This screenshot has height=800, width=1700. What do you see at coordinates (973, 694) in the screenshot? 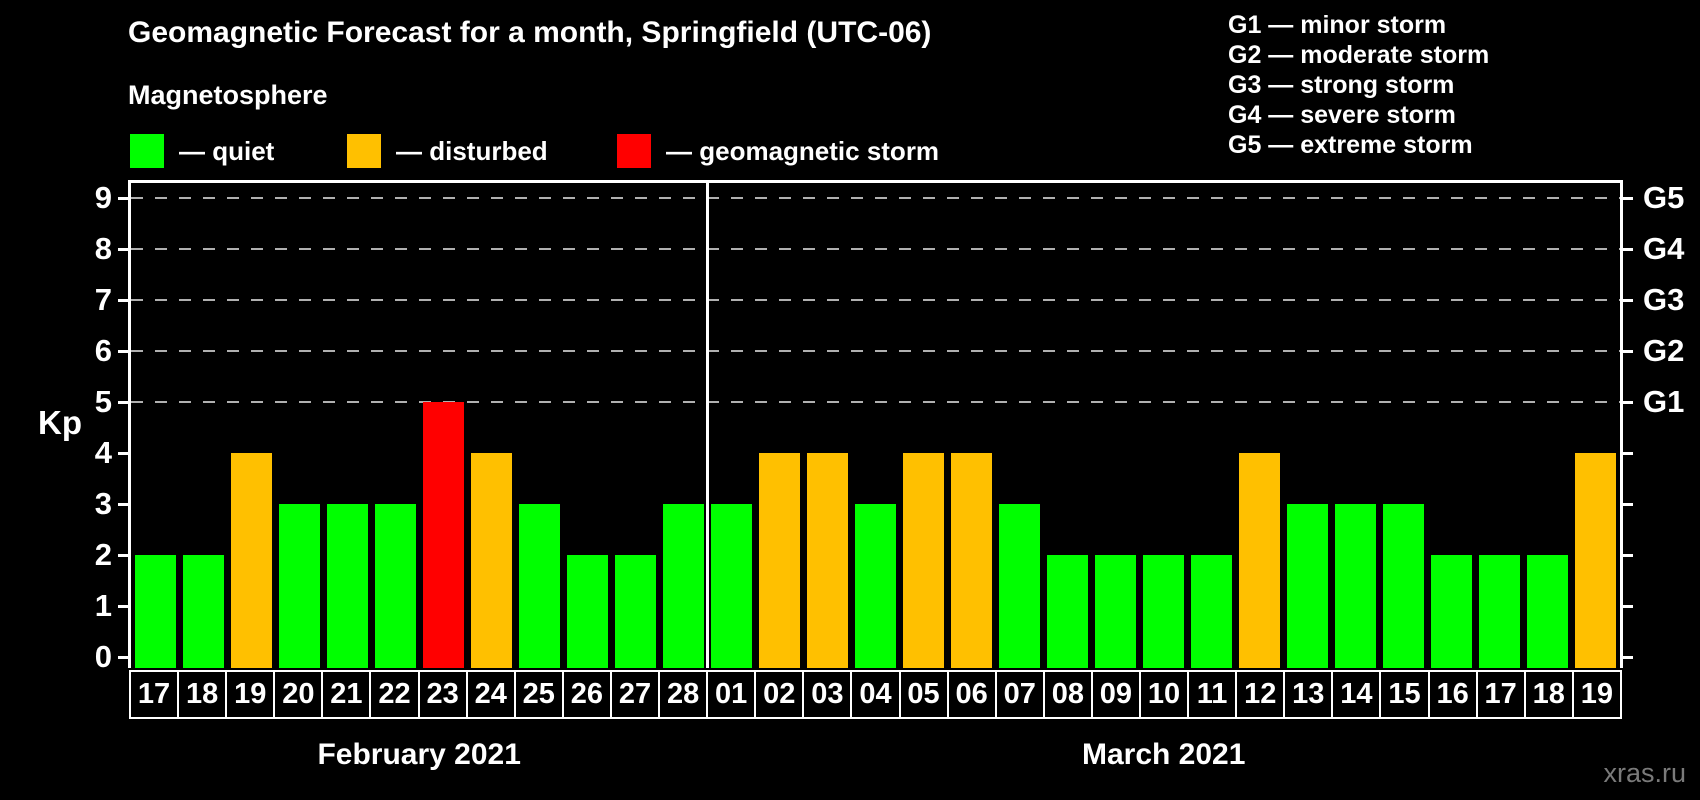
I see `day-label-box: 06` at bounding box center [973, 694].